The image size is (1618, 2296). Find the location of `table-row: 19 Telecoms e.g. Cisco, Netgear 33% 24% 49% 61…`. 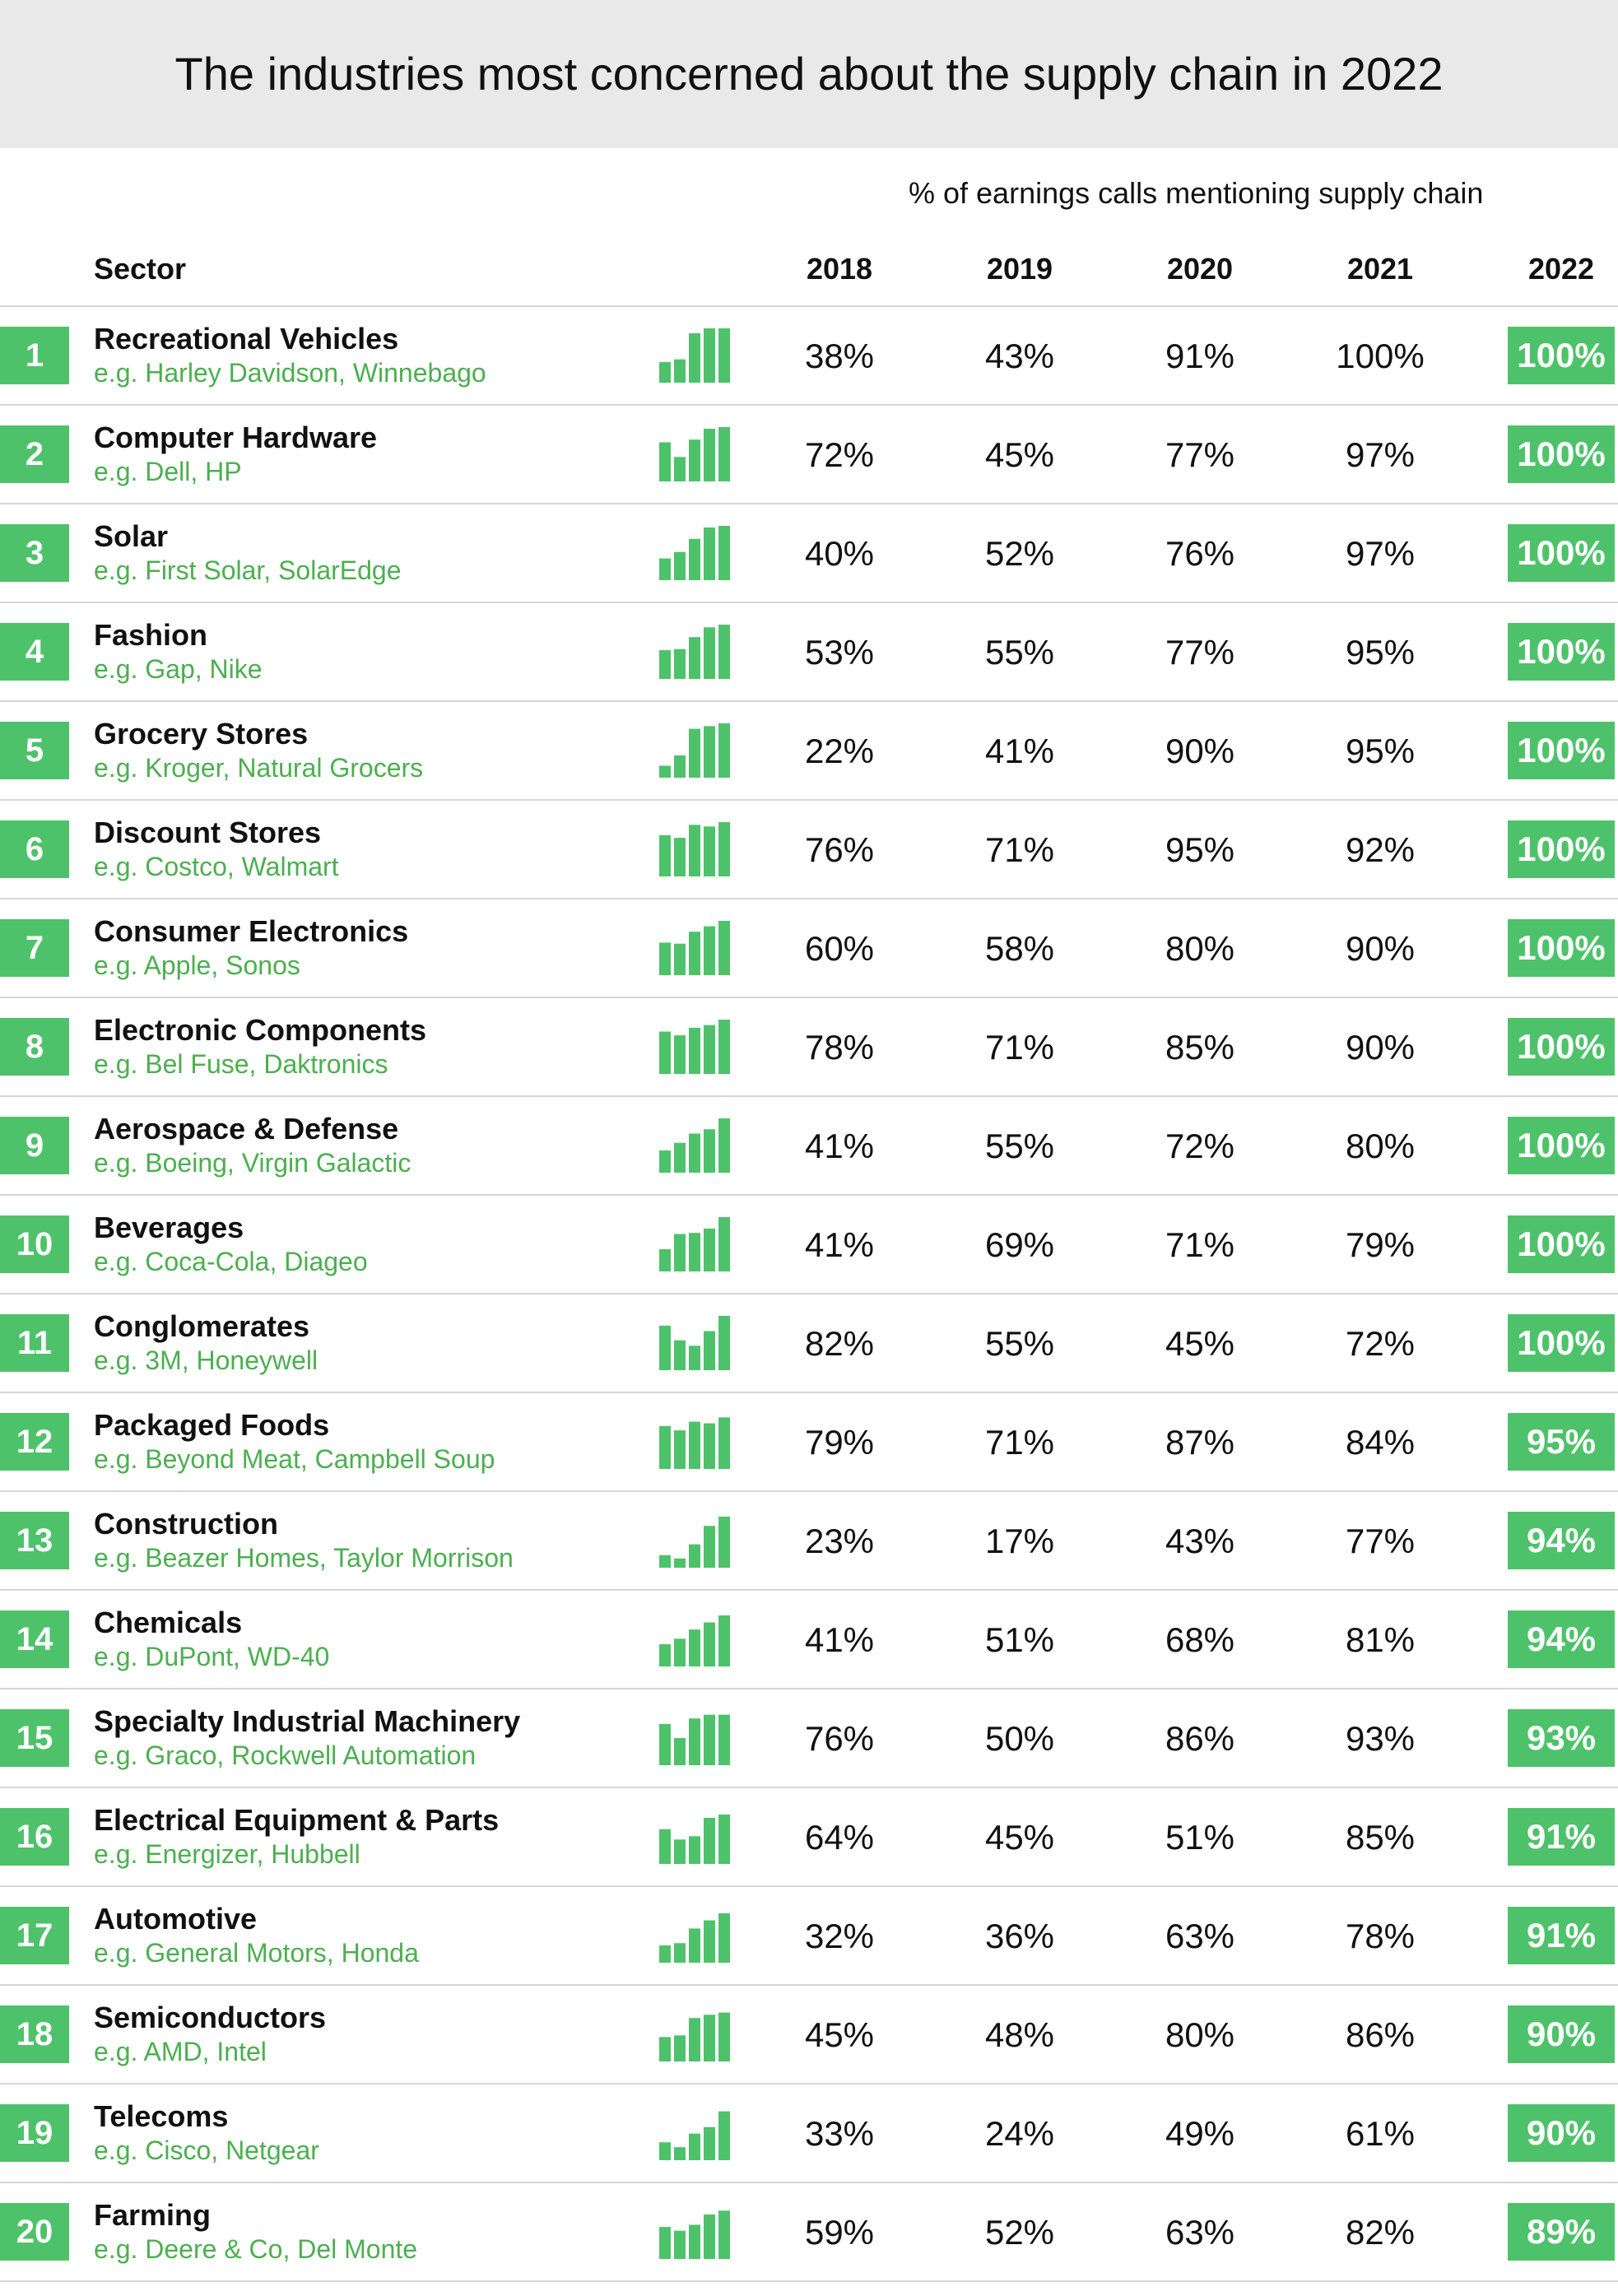

table-row: 19 Telecoms e.g. Cisco, Netgear 33% 24% 49% 61… is located at coordinates (809, 2134).